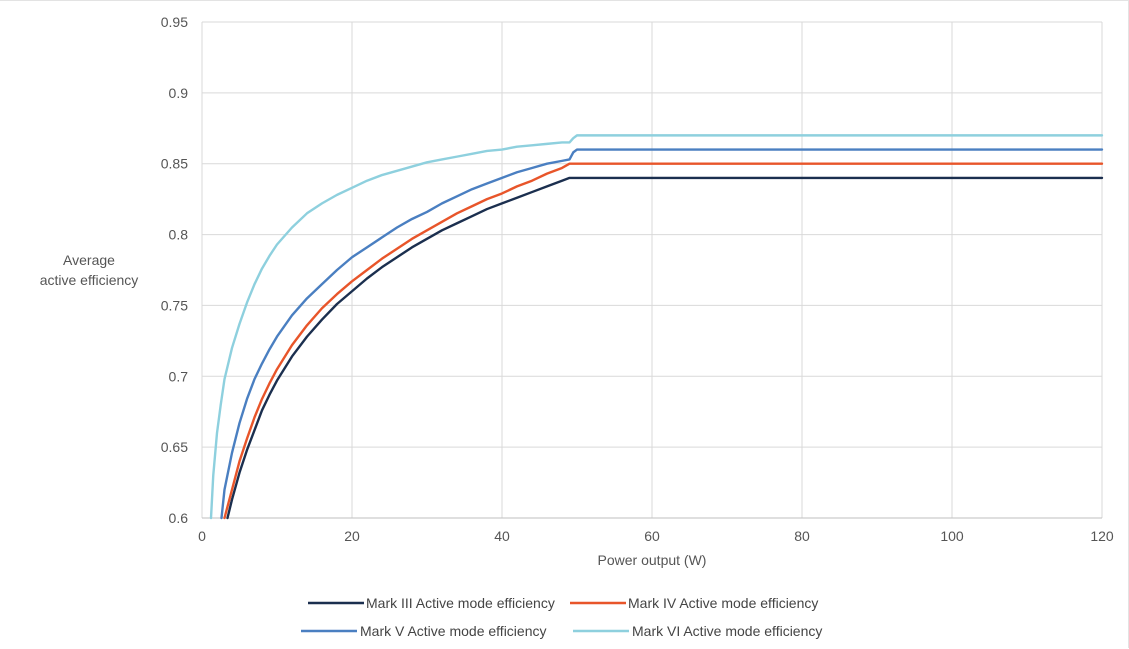 Image resolution: width=1129 pixels, height=649 pixels. I want to click on x-tick-labels: 0 20 40 60 80 100 120, so click(656, 536).